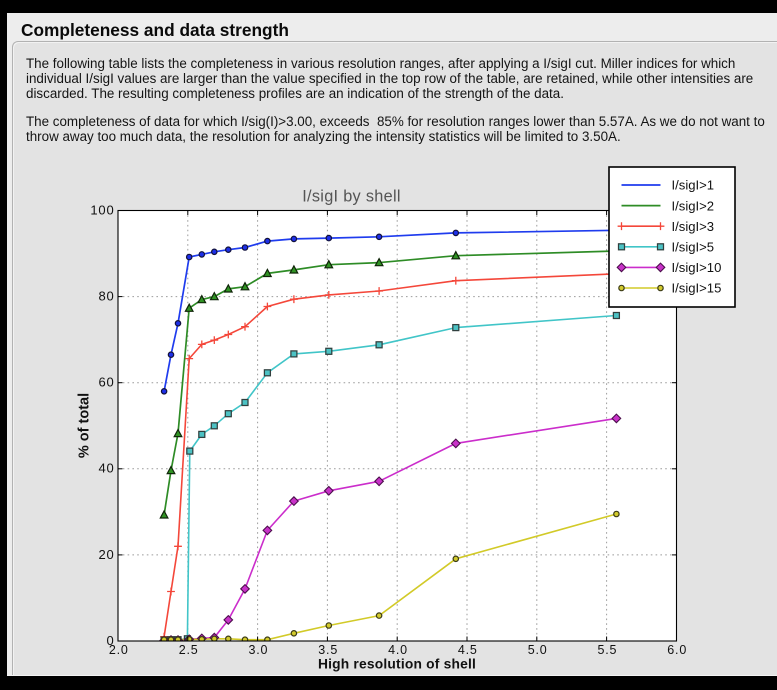 Image resolution: width=777 pixels, height=690 pixels. I want to click on svg-text: I/sigI>10, so click(697, 267).